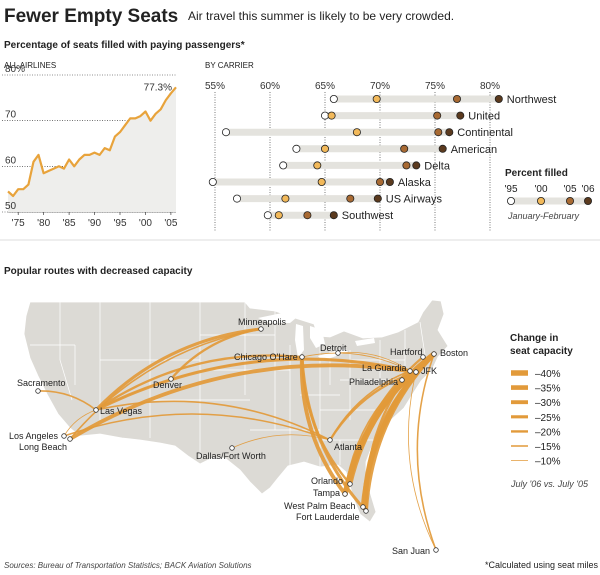 The width and height of the screenshot is (600, 575). What do you see at coordinates (326, 420) in the screenshot?
I see `route-chicago-orlando` at bounding box center [326, 420].